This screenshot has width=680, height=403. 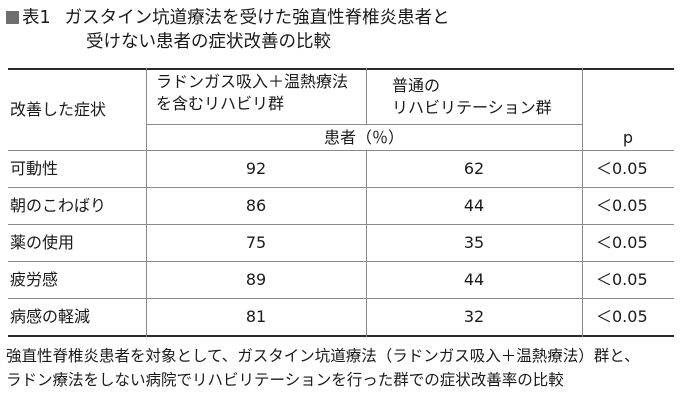 What do you see at coordinates (36, 18) in the screenshot?
I see `table-number: 表1` at bounding box center [36, 18].